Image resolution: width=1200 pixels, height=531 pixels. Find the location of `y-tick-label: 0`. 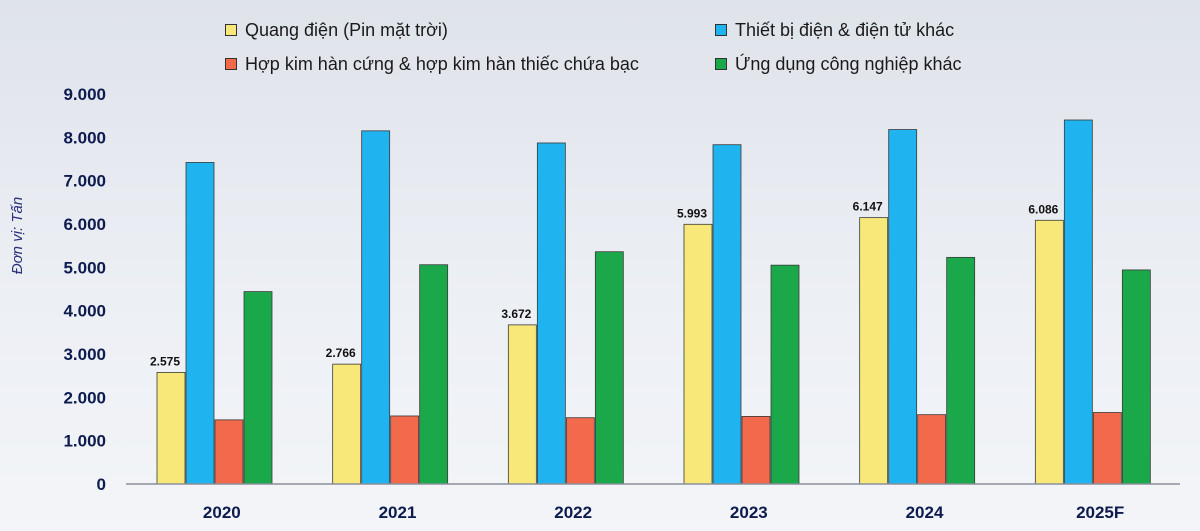

y-tick-label: 0 is located at coordinates (101, 484).